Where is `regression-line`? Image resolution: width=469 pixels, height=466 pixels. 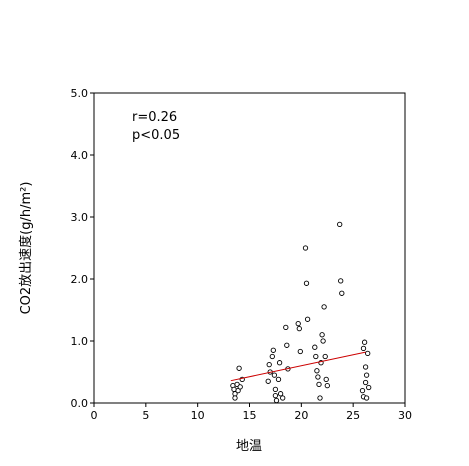 regression-line is located at coordinates (298, 366).